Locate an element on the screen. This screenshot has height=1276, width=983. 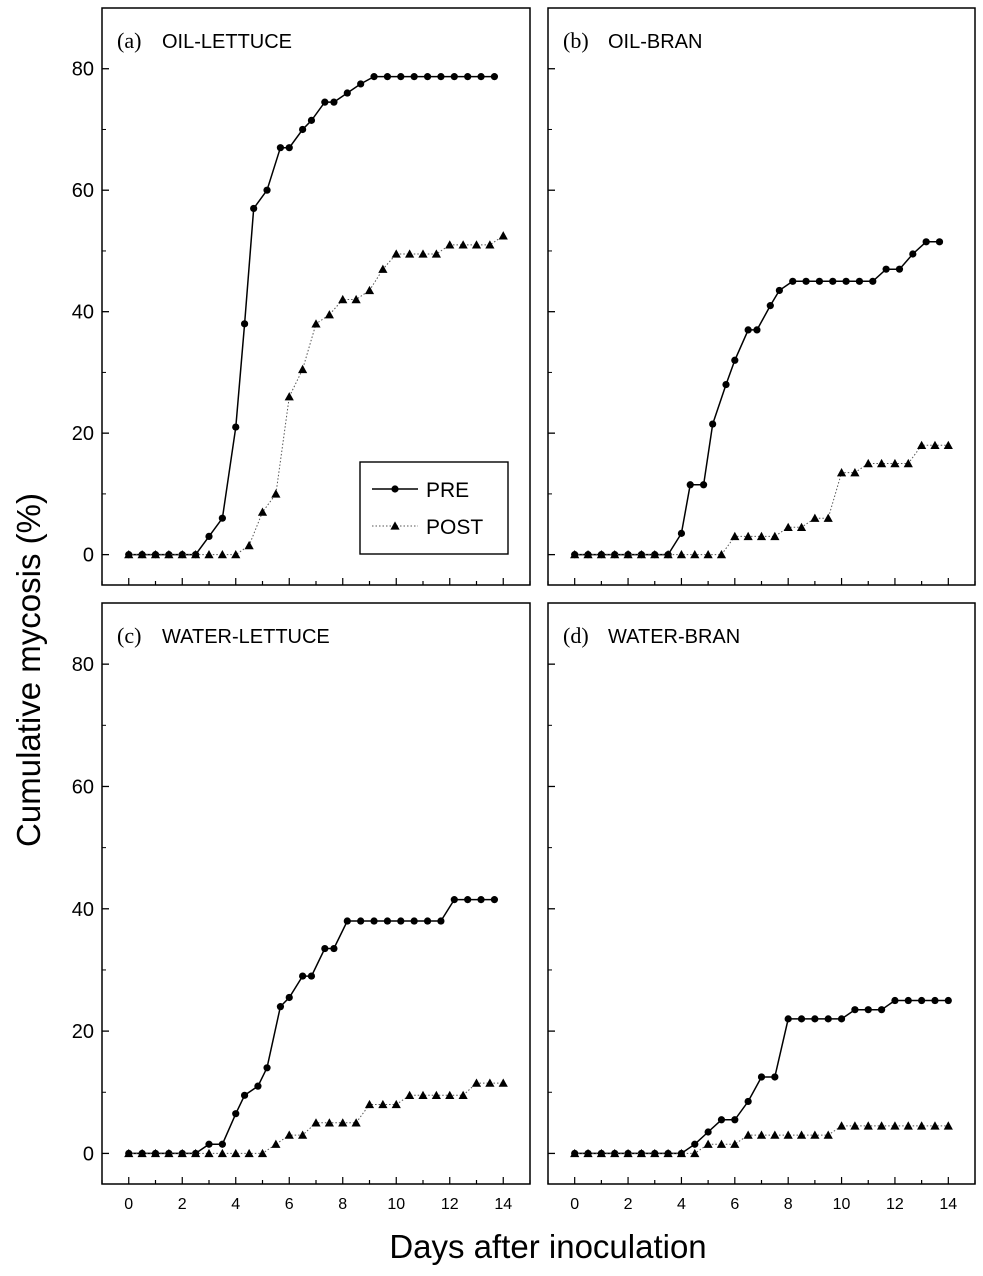
y-tick-label: 80 is located at coordinates (83, 70).